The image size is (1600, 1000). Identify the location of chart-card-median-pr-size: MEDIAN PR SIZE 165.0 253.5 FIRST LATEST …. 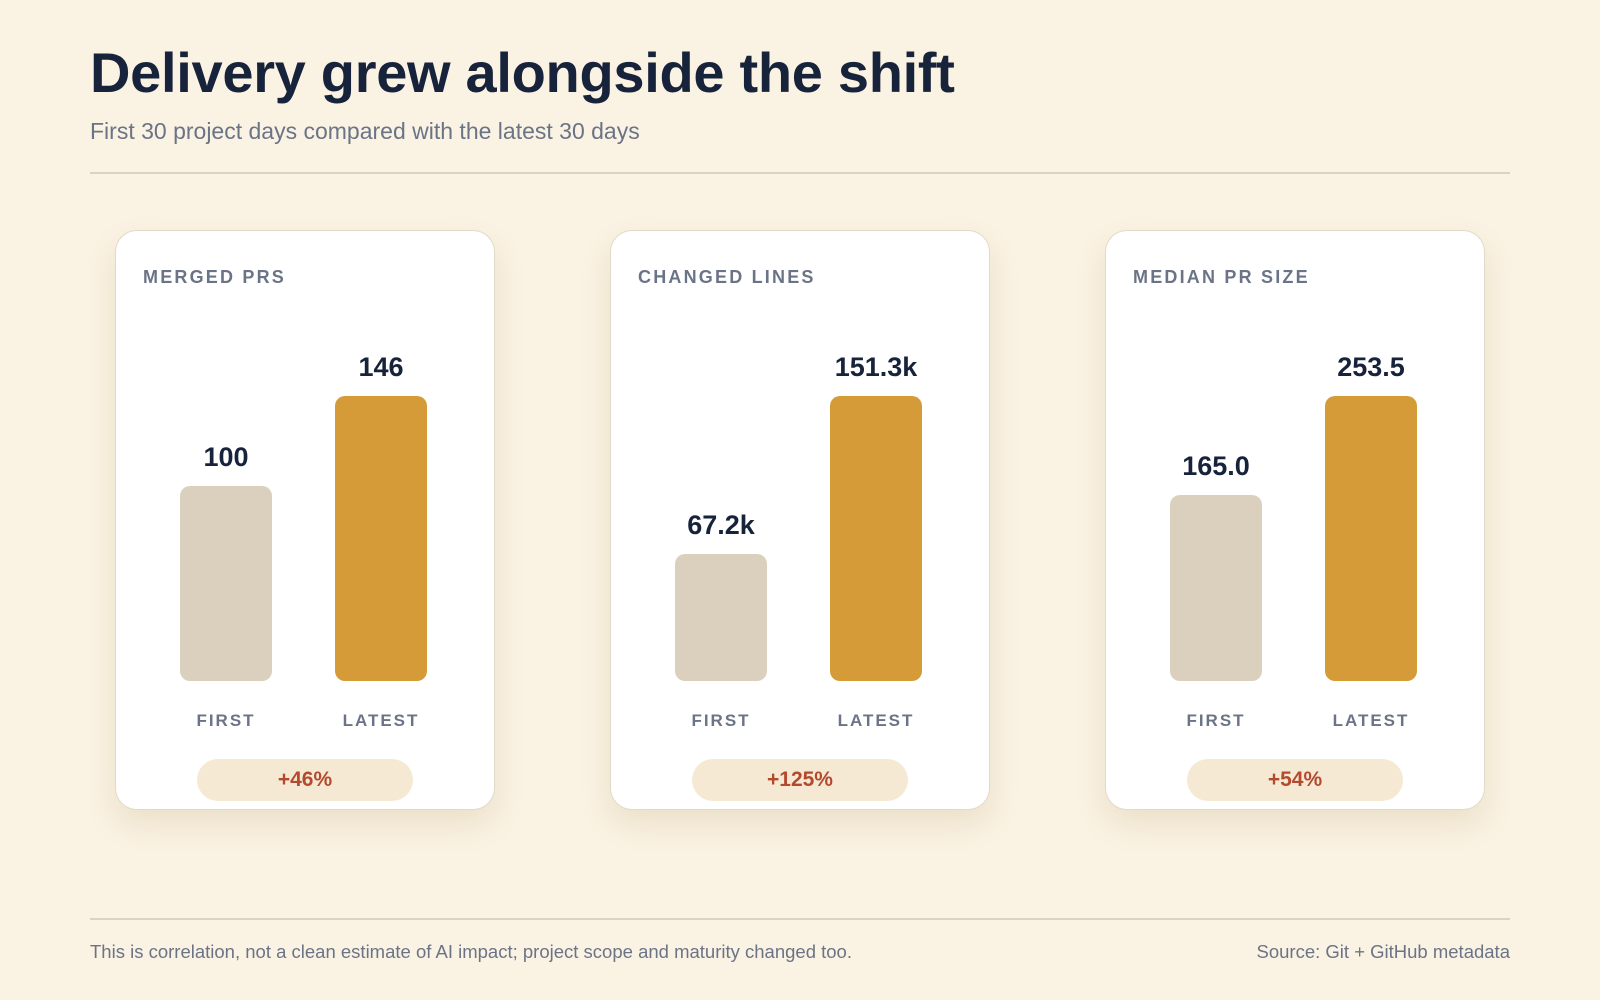
(1295, 520).